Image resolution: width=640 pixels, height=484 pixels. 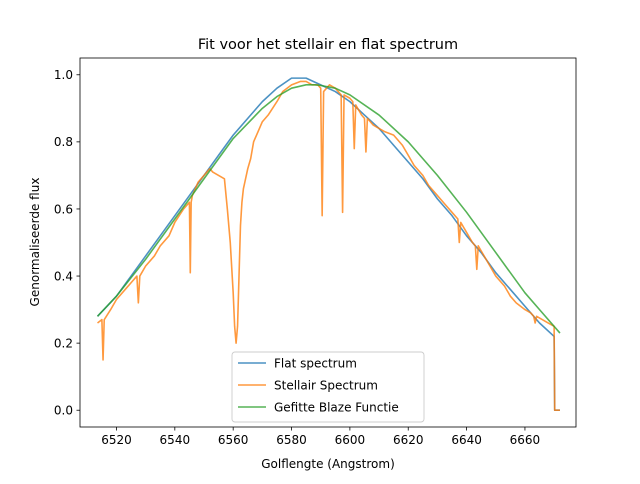 I want to click on x-tick-label: 6540, so click(x=175, y=440).